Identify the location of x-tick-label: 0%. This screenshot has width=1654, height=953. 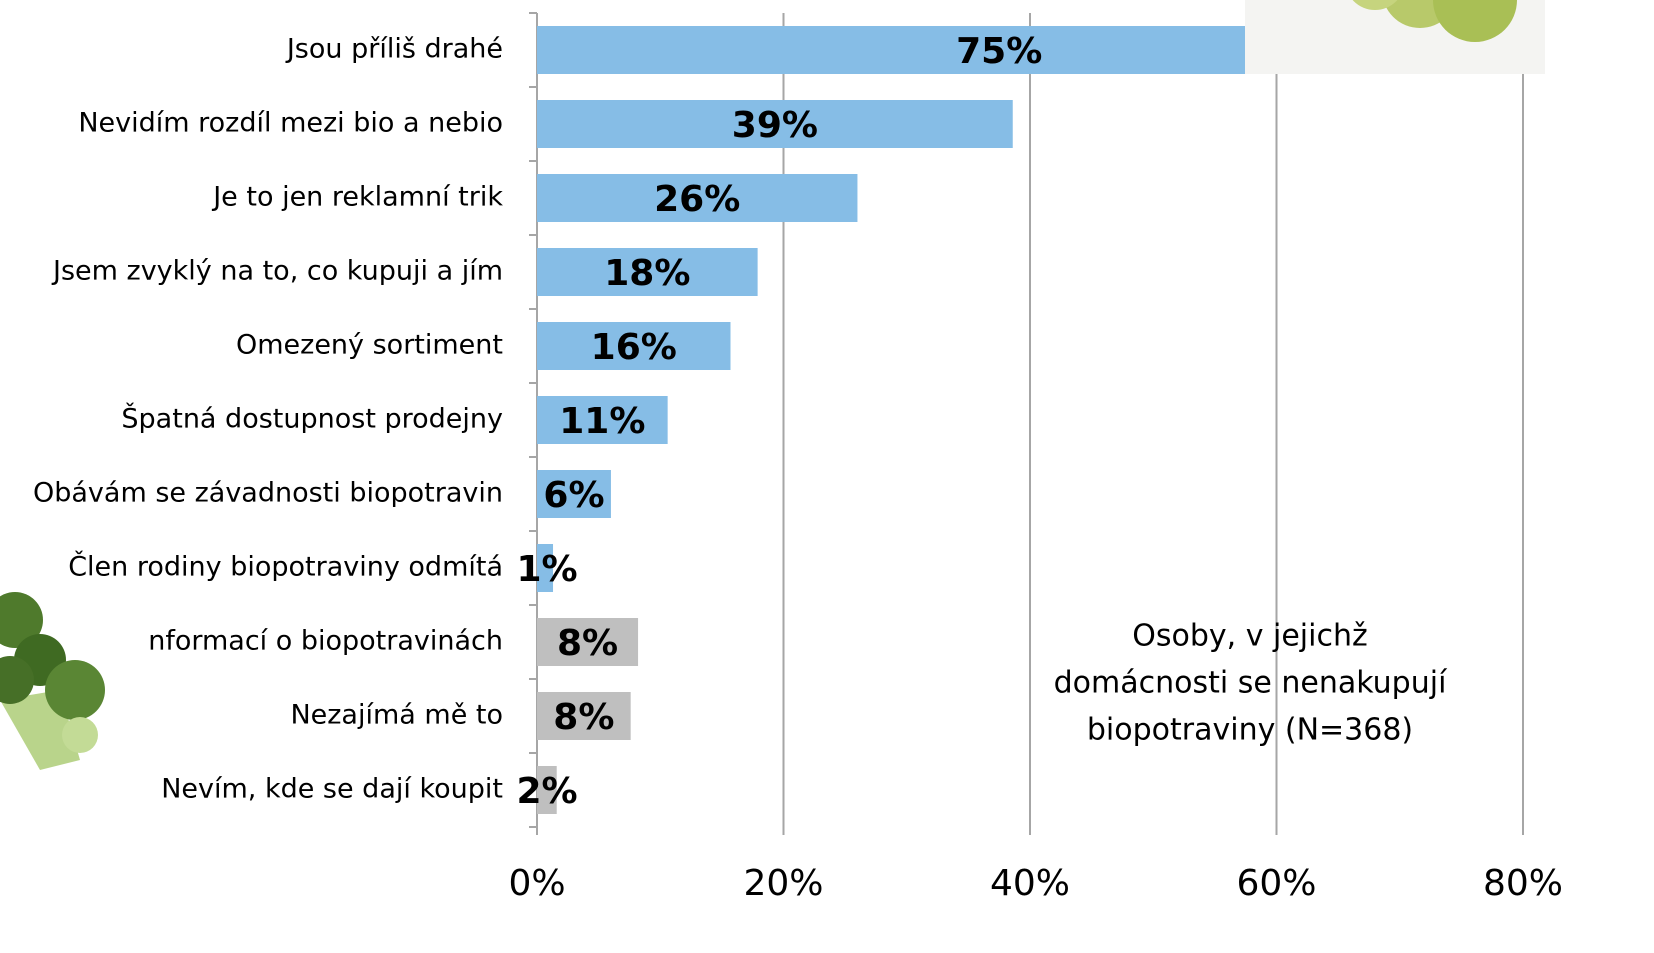
(536, 883).